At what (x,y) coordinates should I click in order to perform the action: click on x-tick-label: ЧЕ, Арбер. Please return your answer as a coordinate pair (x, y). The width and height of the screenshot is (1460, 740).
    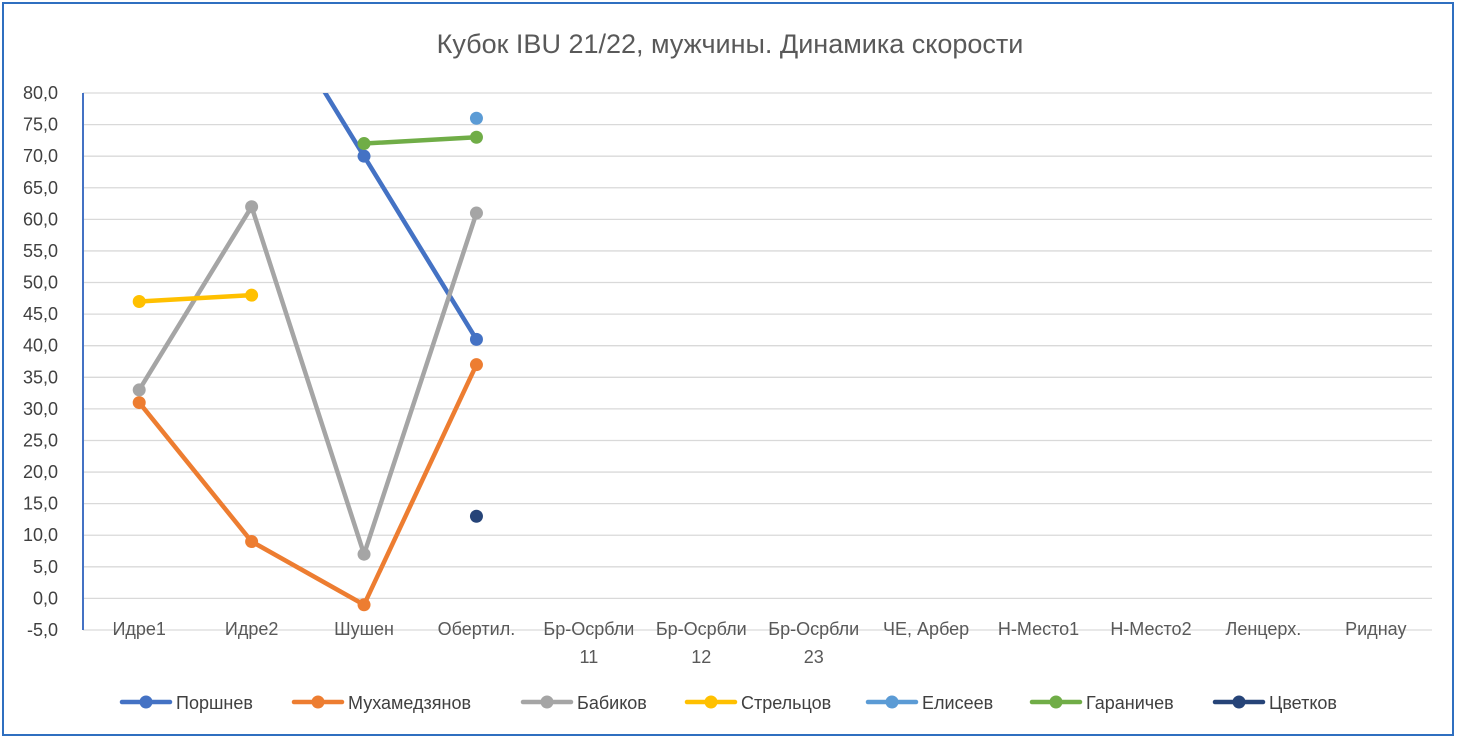
    Looking at the image, I should click on (926, 629).